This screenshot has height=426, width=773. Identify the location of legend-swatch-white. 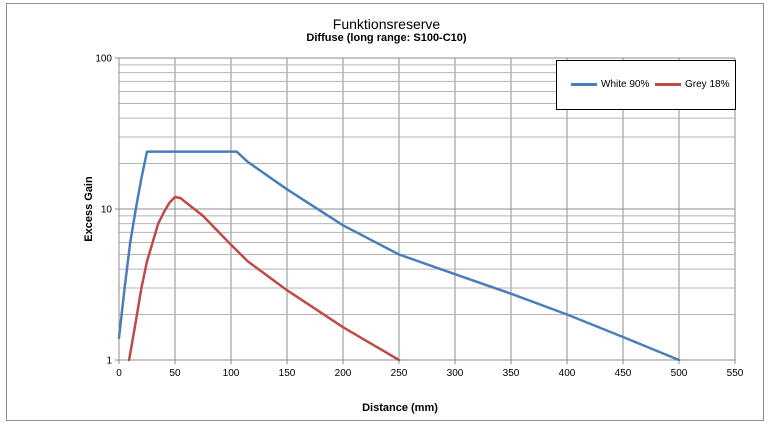
(584, 84).